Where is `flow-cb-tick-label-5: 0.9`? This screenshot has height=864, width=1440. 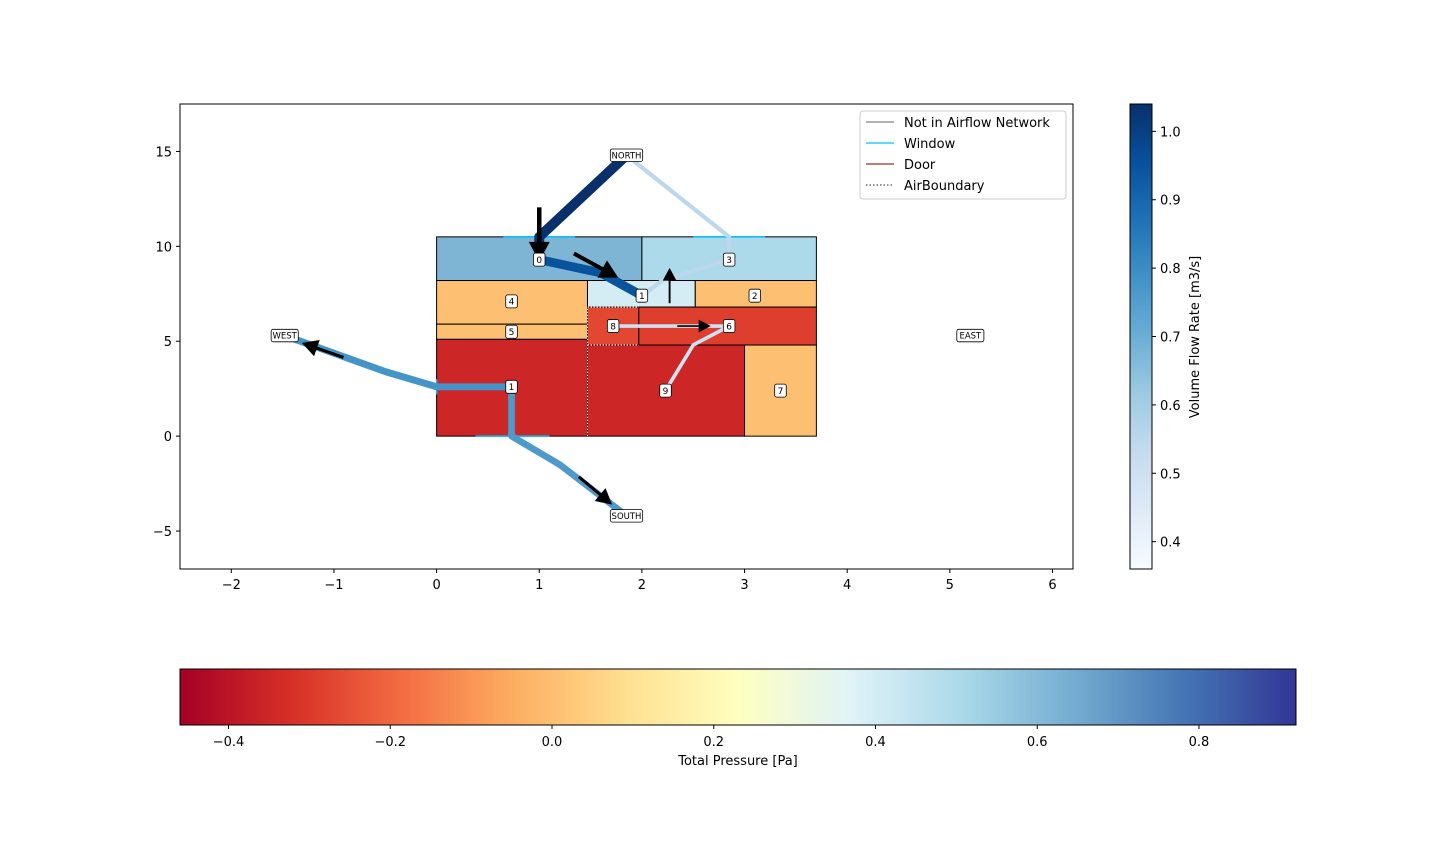
flow-cb-tick-label-5: 0.9 is located at coordinates (1170, 201).